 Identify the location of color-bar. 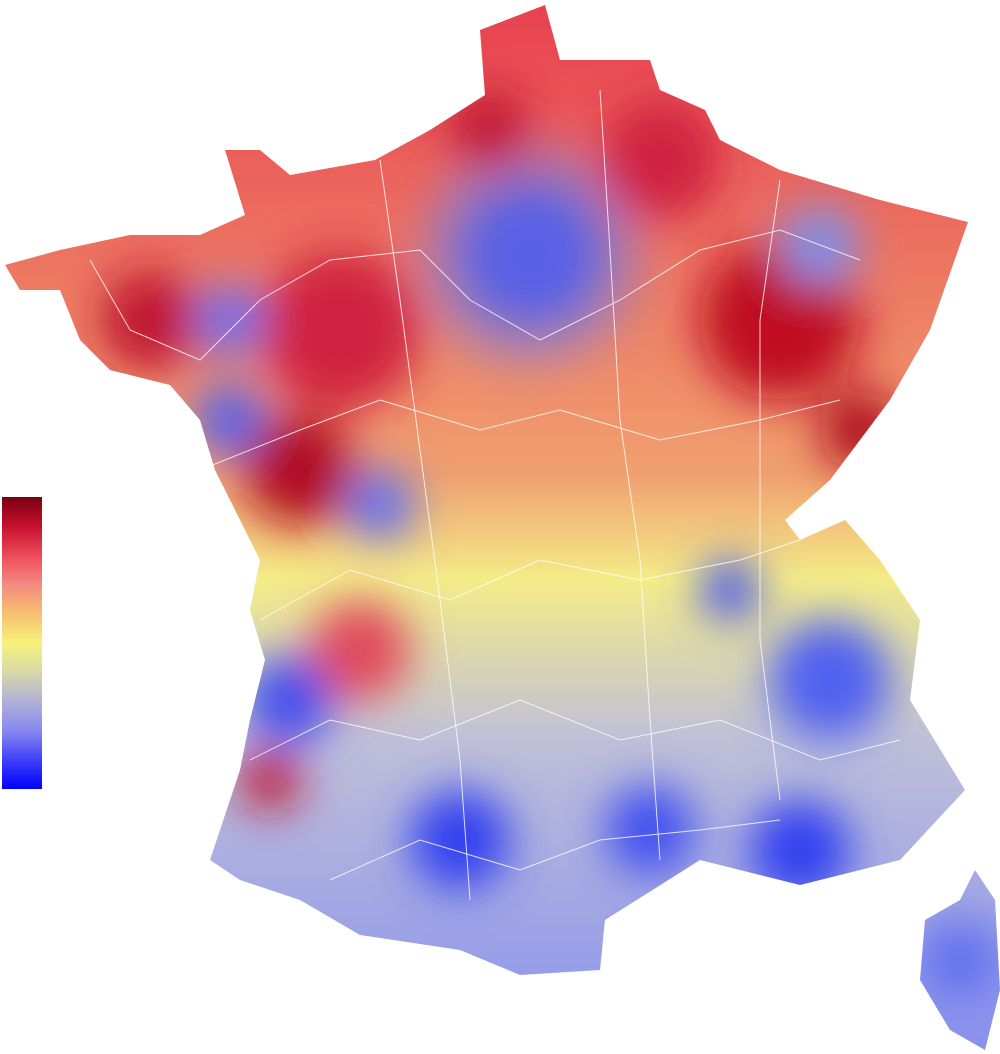
(22, 643).